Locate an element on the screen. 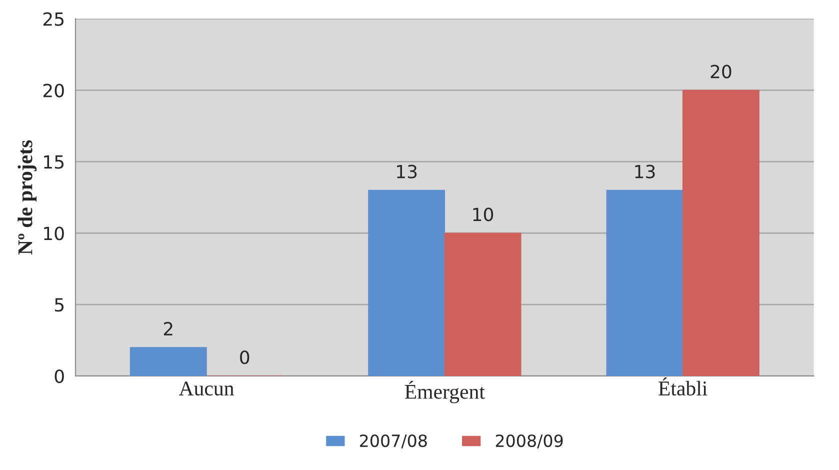 The width and height of the screenshot is (839, 470). x-tick-label: Aucun is located at coordinates (206, 389).